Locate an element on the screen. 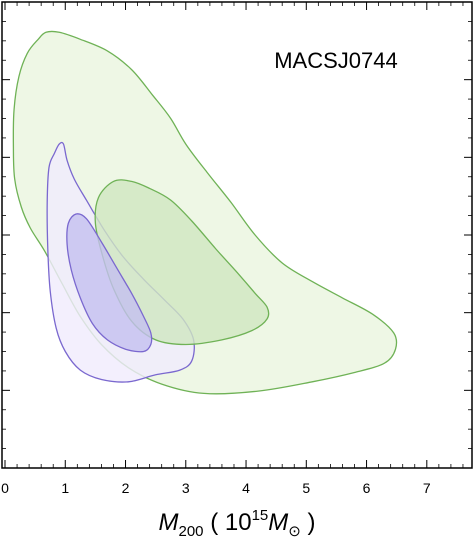 The image size is (474, 545). contour-inner-purple is located at coordinates (109, 283).